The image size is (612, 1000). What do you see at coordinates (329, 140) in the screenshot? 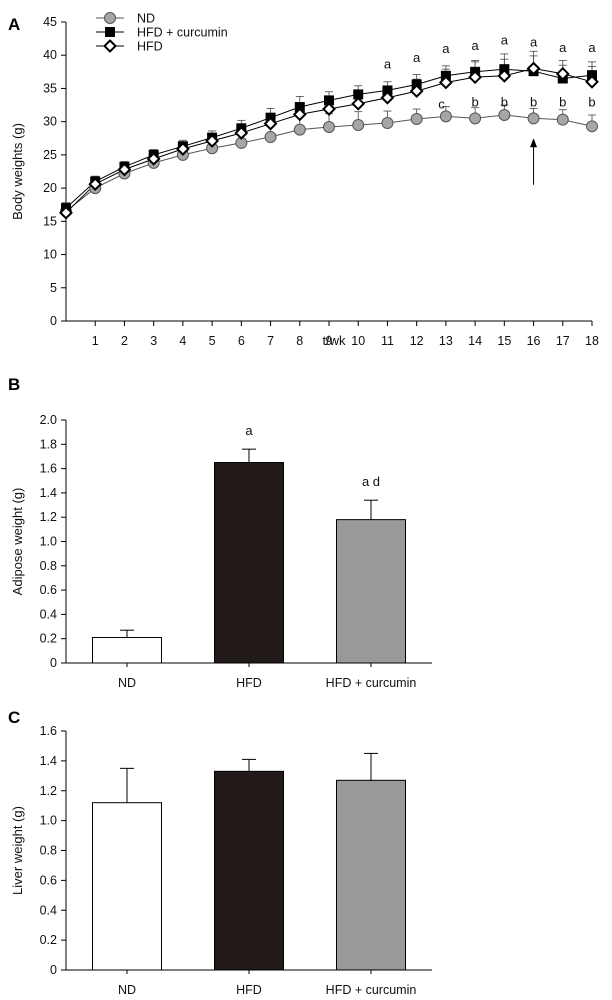
I see `series-line` at bounding box center [329, 140].